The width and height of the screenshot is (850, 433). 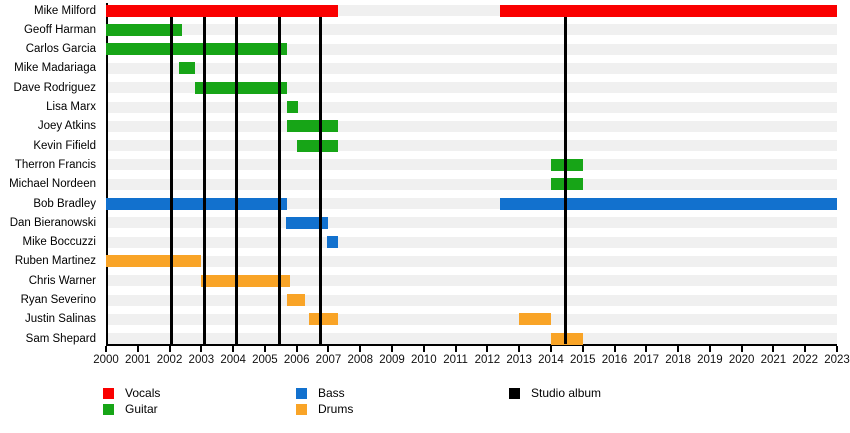 I want to click on legend-label: Guitar, so click(x=141, y=409).